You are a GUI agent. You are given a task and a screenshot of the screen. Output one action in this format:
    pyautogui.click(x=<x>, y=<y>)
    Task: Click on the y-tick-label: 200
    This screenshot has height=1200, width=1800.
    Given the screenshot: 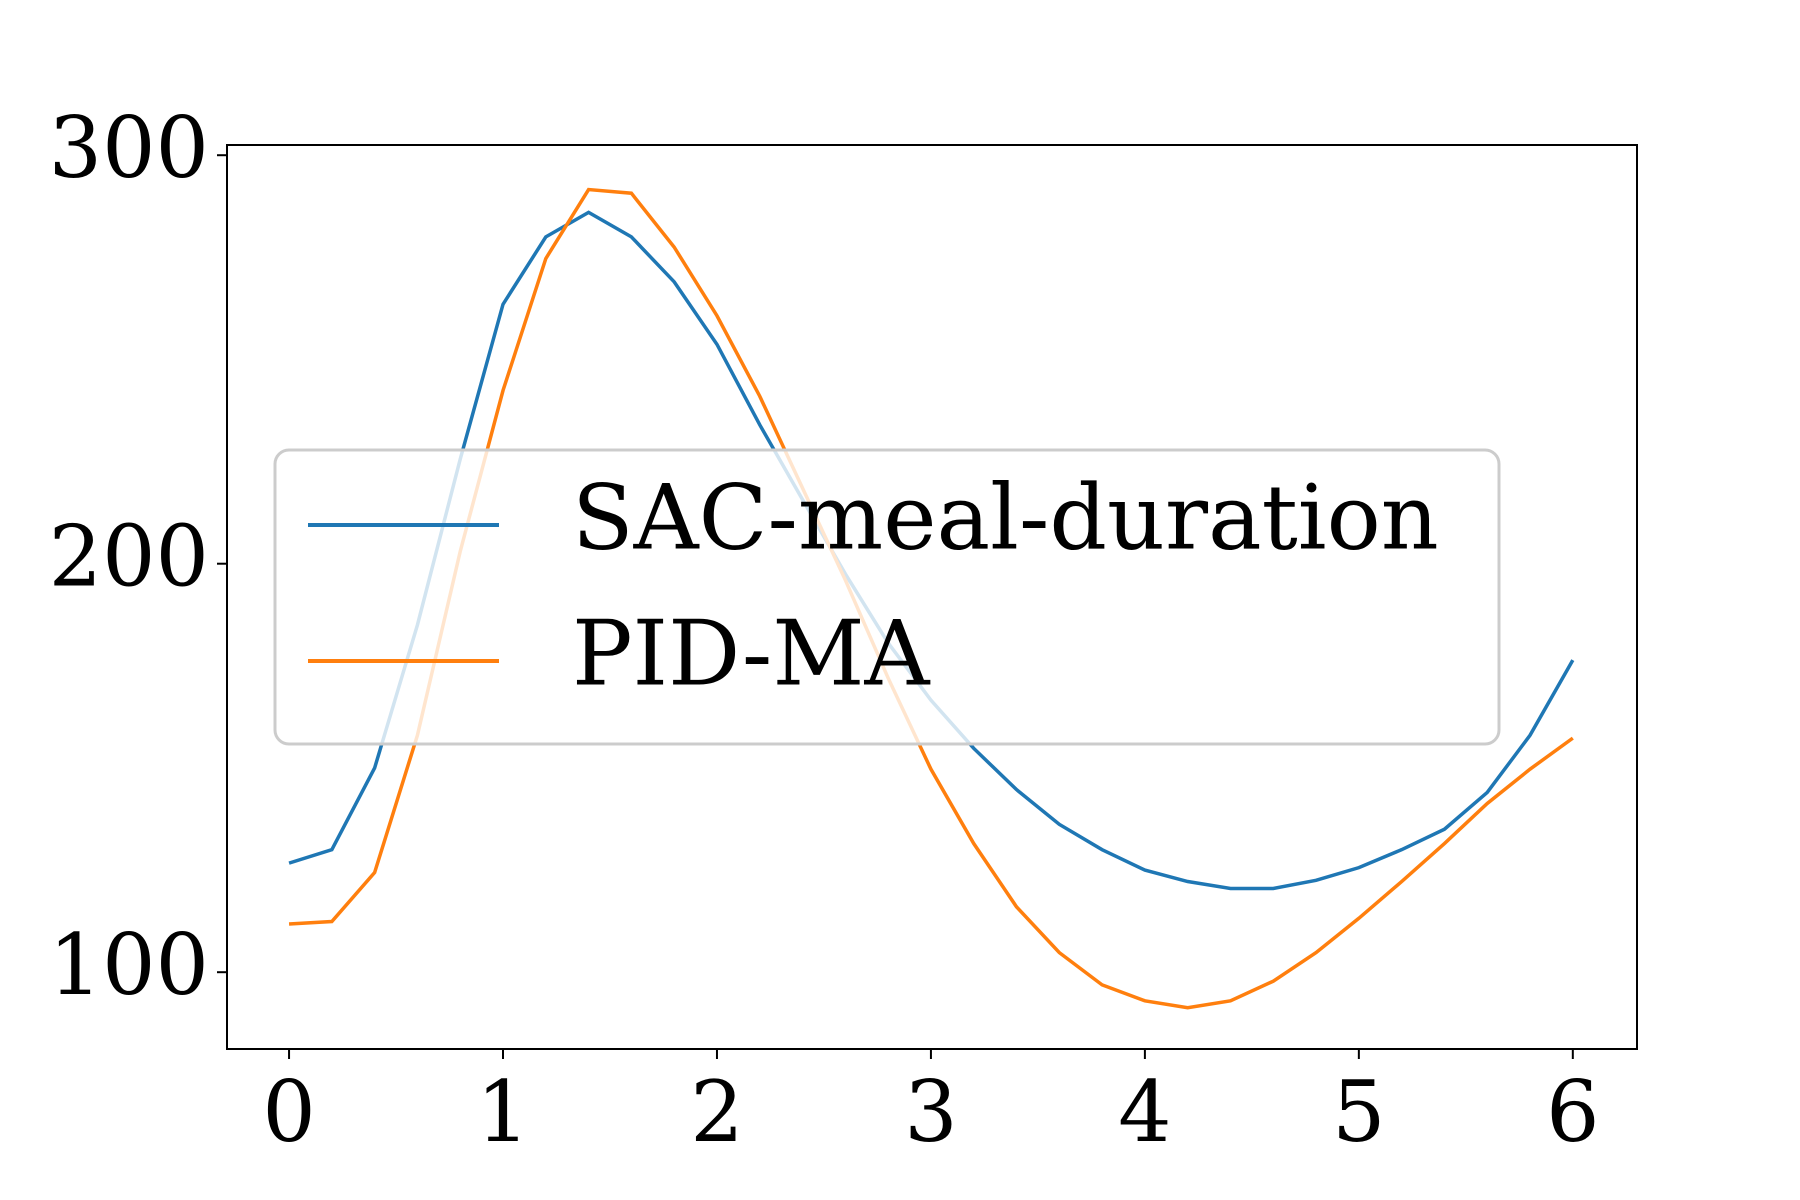 What is the action you would take?
    pyautogui.click(x=129, y=557)
    